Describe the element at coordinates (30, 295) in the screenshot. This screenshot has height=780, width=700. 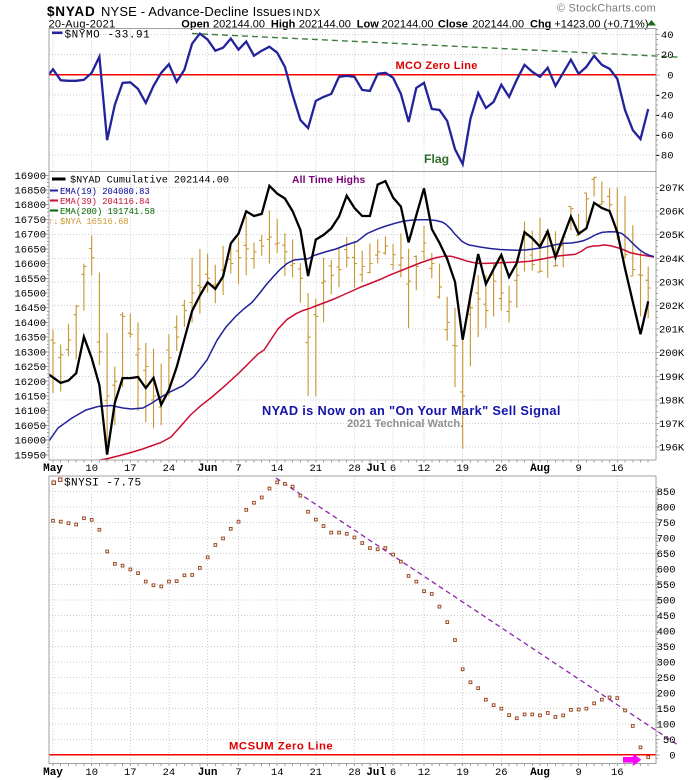
I see `svg-text: 16500` at that location.